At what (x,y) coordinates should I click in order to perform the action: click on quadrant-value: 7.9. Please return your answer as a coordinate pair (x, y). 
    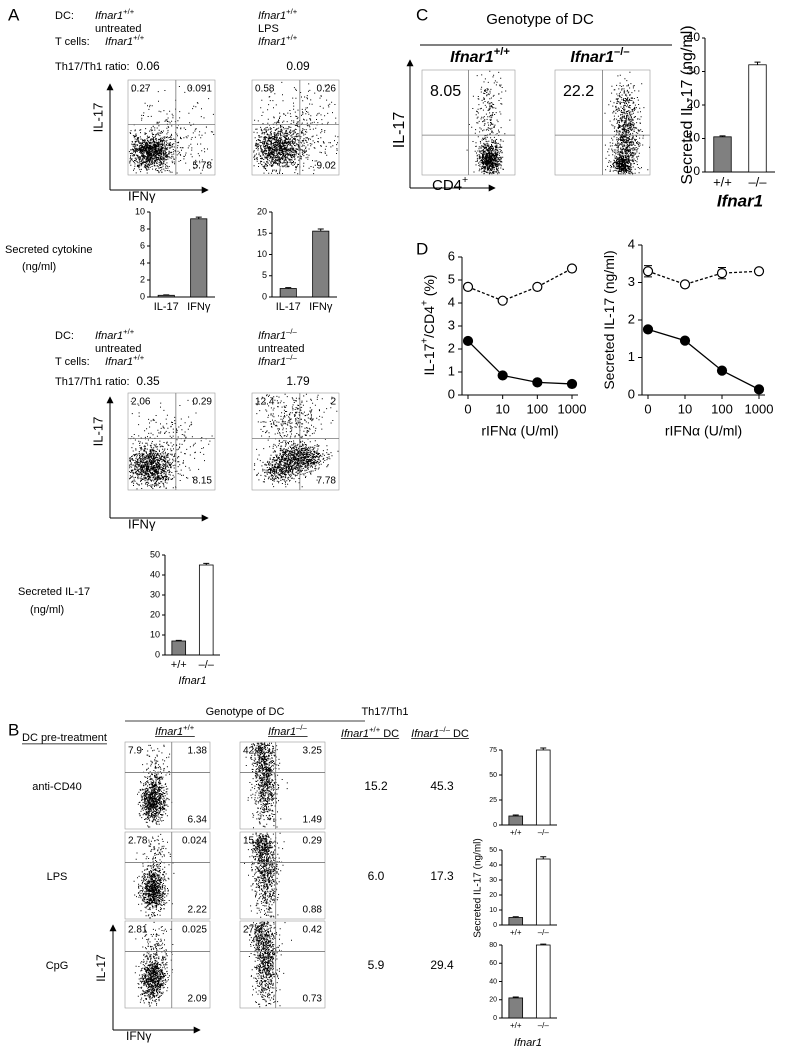
    Looking at the image, I should click on (135, 751).